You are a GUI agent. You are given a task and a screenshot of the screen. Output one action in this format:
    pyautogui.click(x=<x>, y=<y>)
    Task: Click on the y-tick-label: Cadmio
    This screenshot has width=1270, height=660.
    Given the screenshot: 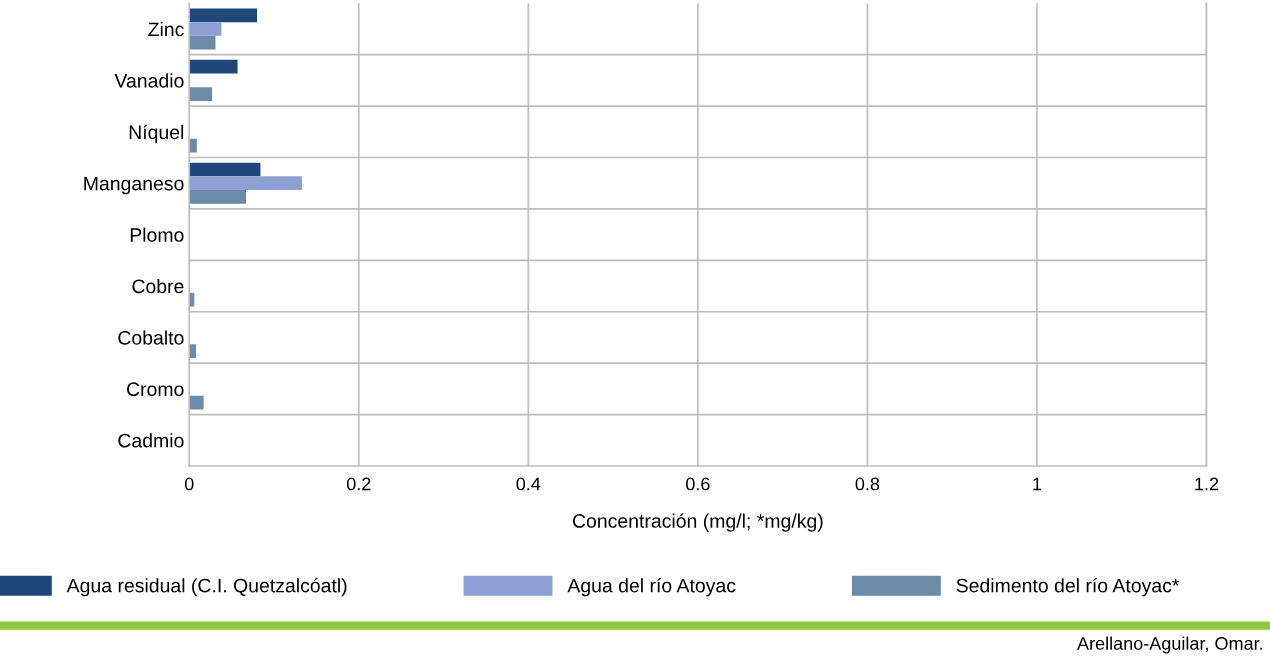 What is the action you would take?
    pyautogui.click(x=151, y=440)
    